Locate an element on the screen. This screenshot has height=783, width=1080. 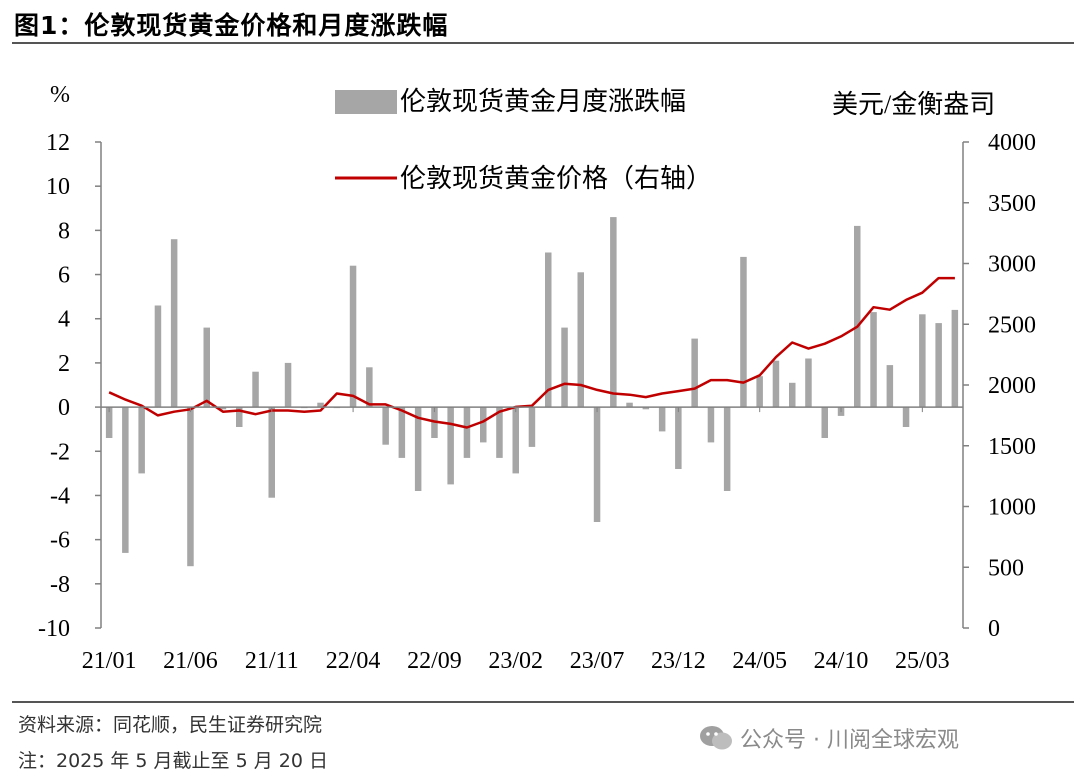
x-tick-label: 25/03 is located at coordinates (922, 661).